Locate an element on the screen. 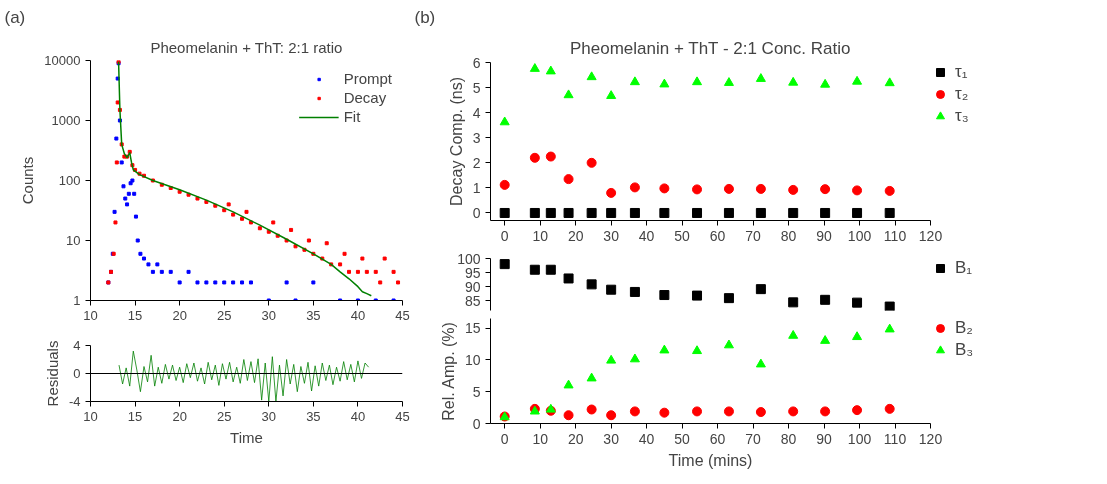 The image size is (1107, 484). legend-label: τ₃ is located at coordinates (962, 116).